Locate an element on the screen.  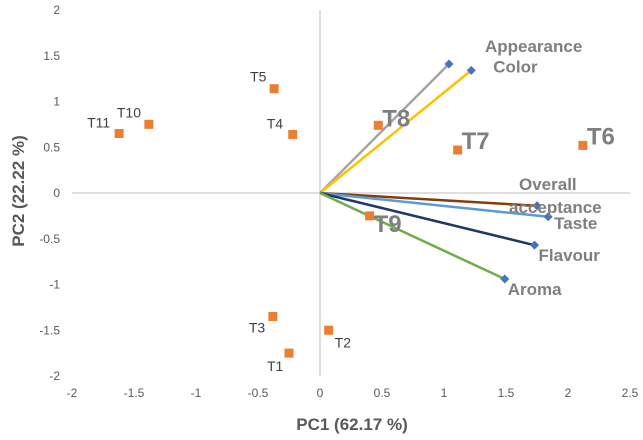
observation-label: T5 is located at coordinates (258, 77).